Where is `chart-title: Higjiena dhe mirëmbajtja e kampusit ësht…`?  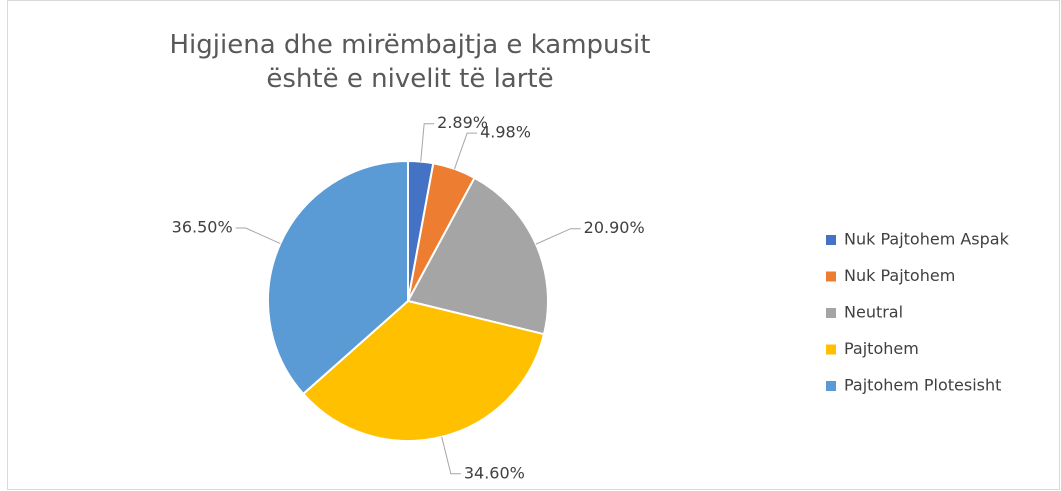
chart-title: Higjiena dhe mirëmbajtja e kampusit ësht… is located at coordinates (410, 62).